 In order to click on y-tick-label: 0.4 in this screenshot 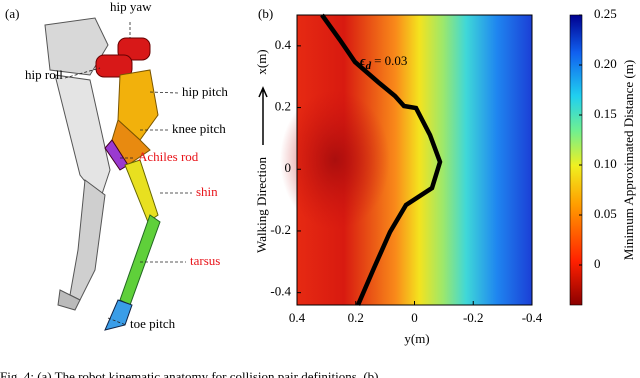, I will do `click(283, 44)`.